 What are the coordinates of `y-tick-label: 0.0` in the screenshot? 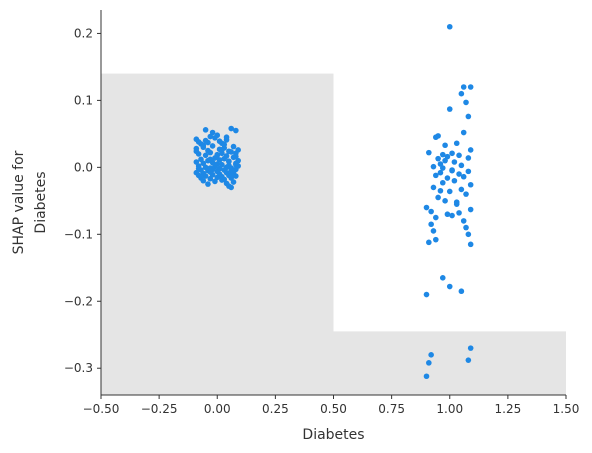 It's located at (83, 167).